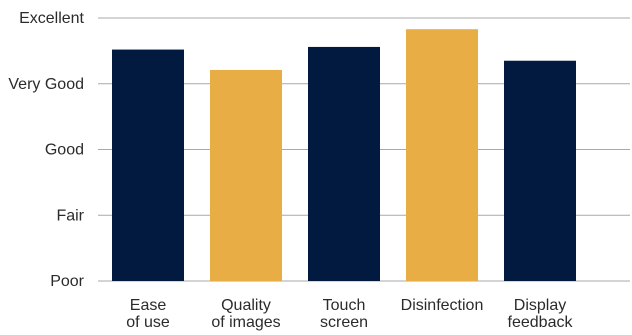  Describe the element at coordinates (64, 150) in the screenshot. I see `y-tick-label: Good` at that location.